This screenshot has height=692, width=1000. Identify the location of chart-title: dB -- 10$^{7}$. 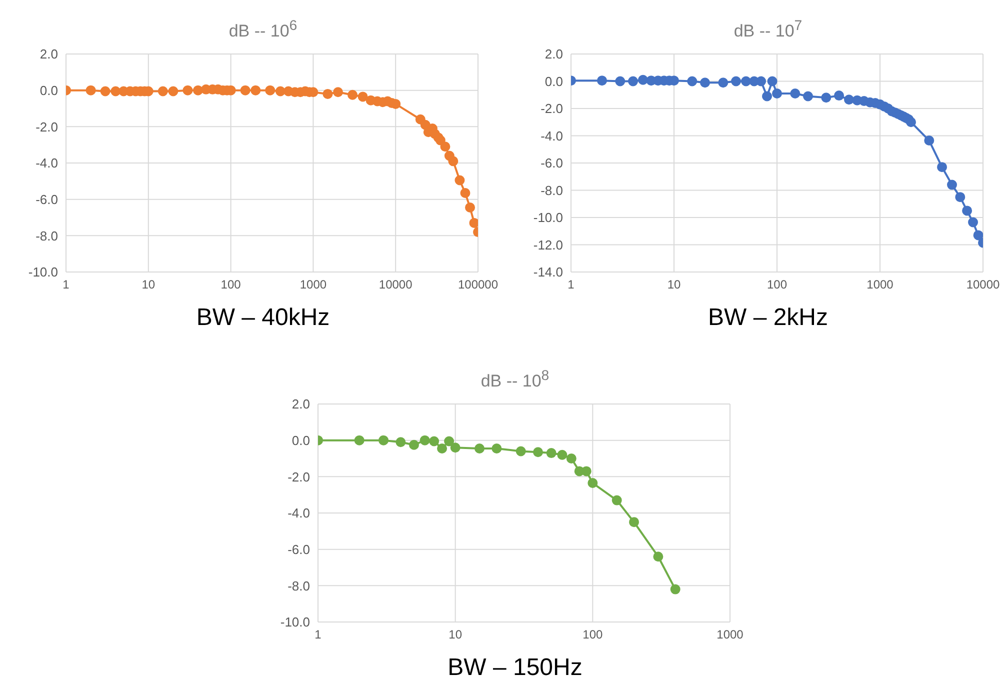
(768, 30).